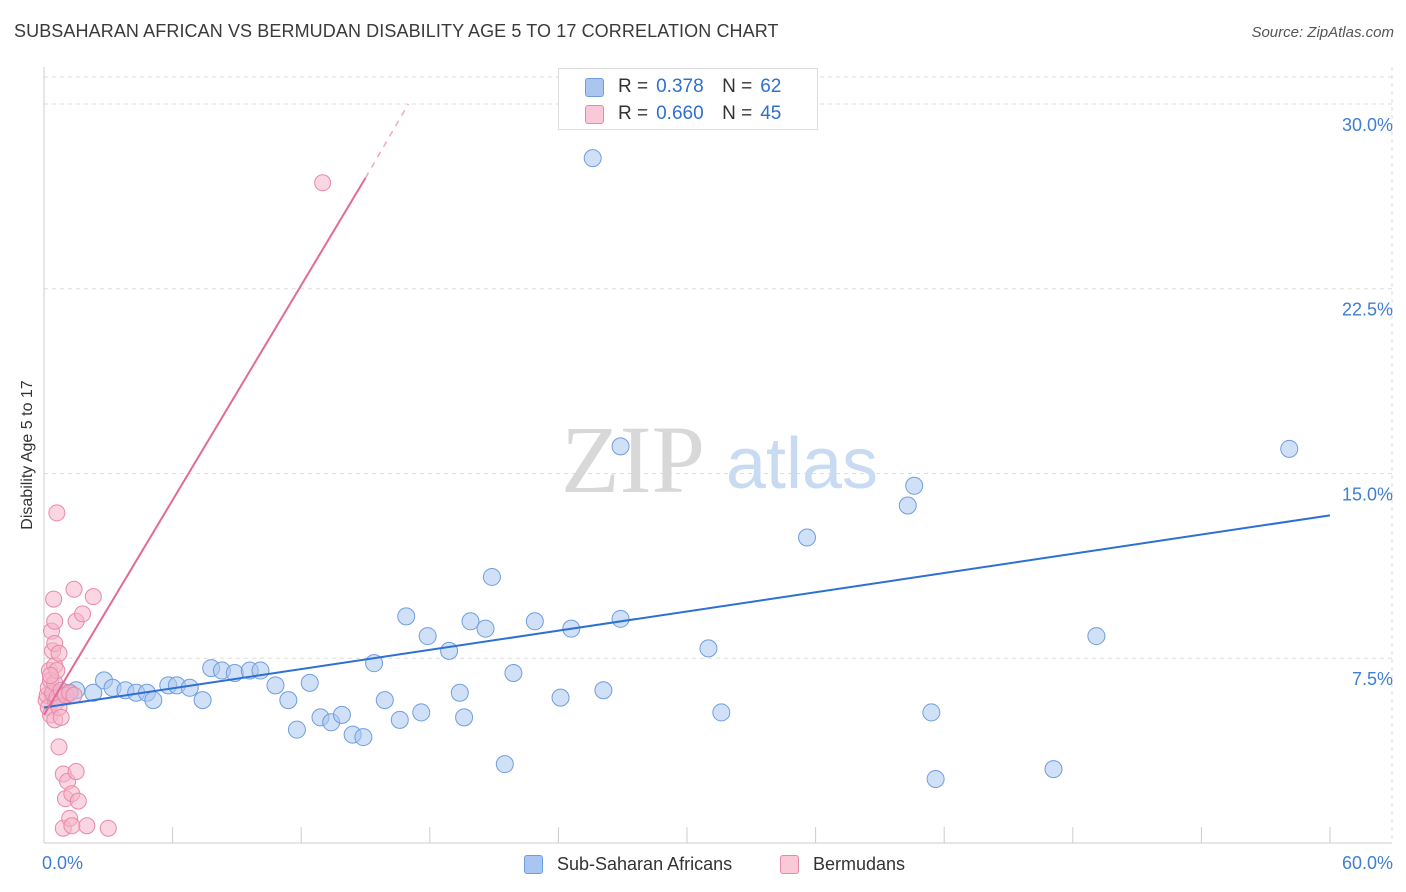  What do you see at coordinates (680, 113) in the screenshot?
I see `r-value: 0.660` at bounding box center [680, 113].